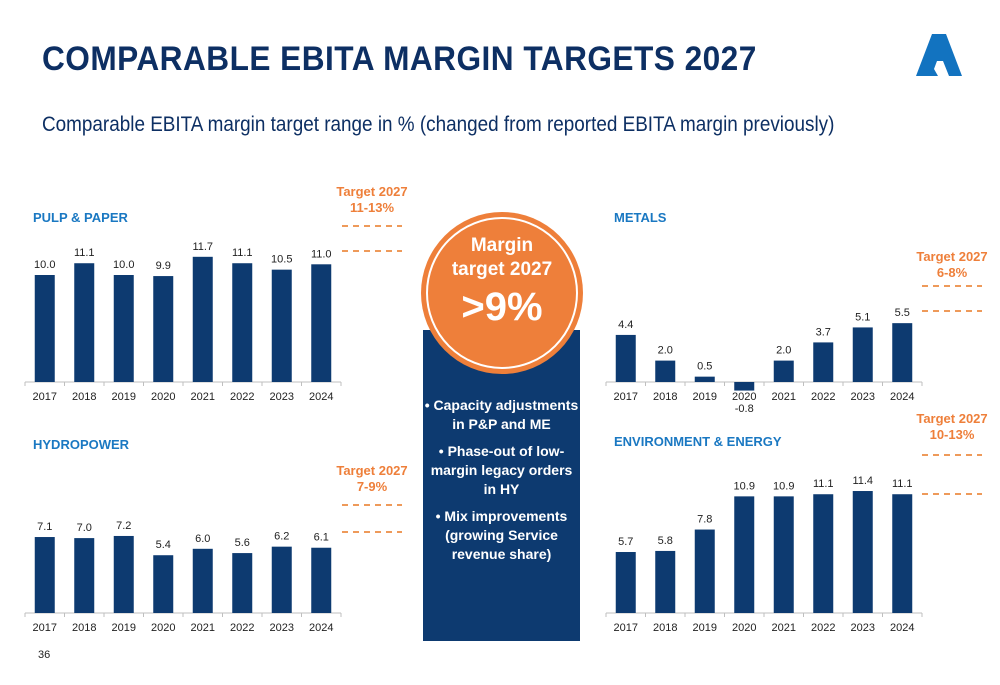 The width and height of the screenshot is (1000, 685). I want to click on data-label: -0.8, so click(744, 409).